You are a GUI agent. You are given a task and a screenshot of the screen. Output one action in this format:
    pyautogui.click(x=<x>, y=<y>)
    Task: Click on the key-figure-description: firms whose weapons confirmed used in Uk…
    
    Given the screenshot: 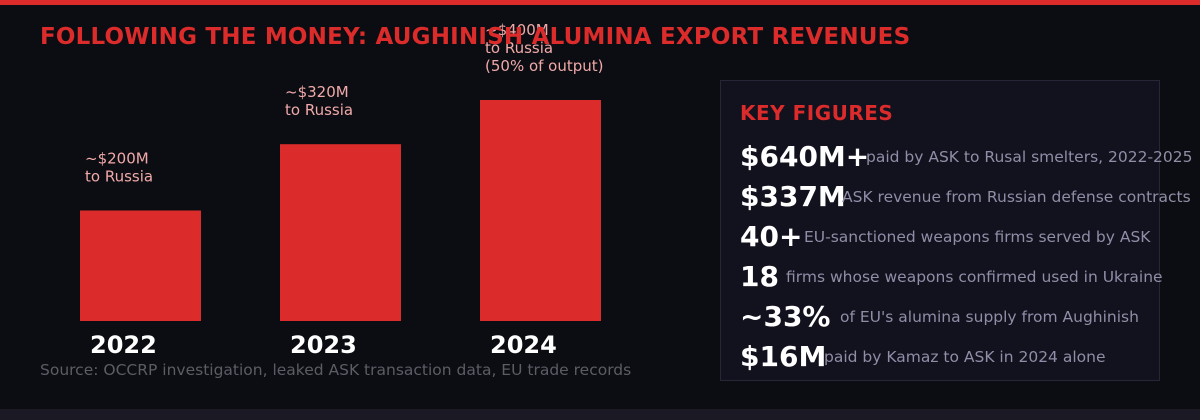 What is the action you would take?
    pyautogui.click(x=974, y=277)
    